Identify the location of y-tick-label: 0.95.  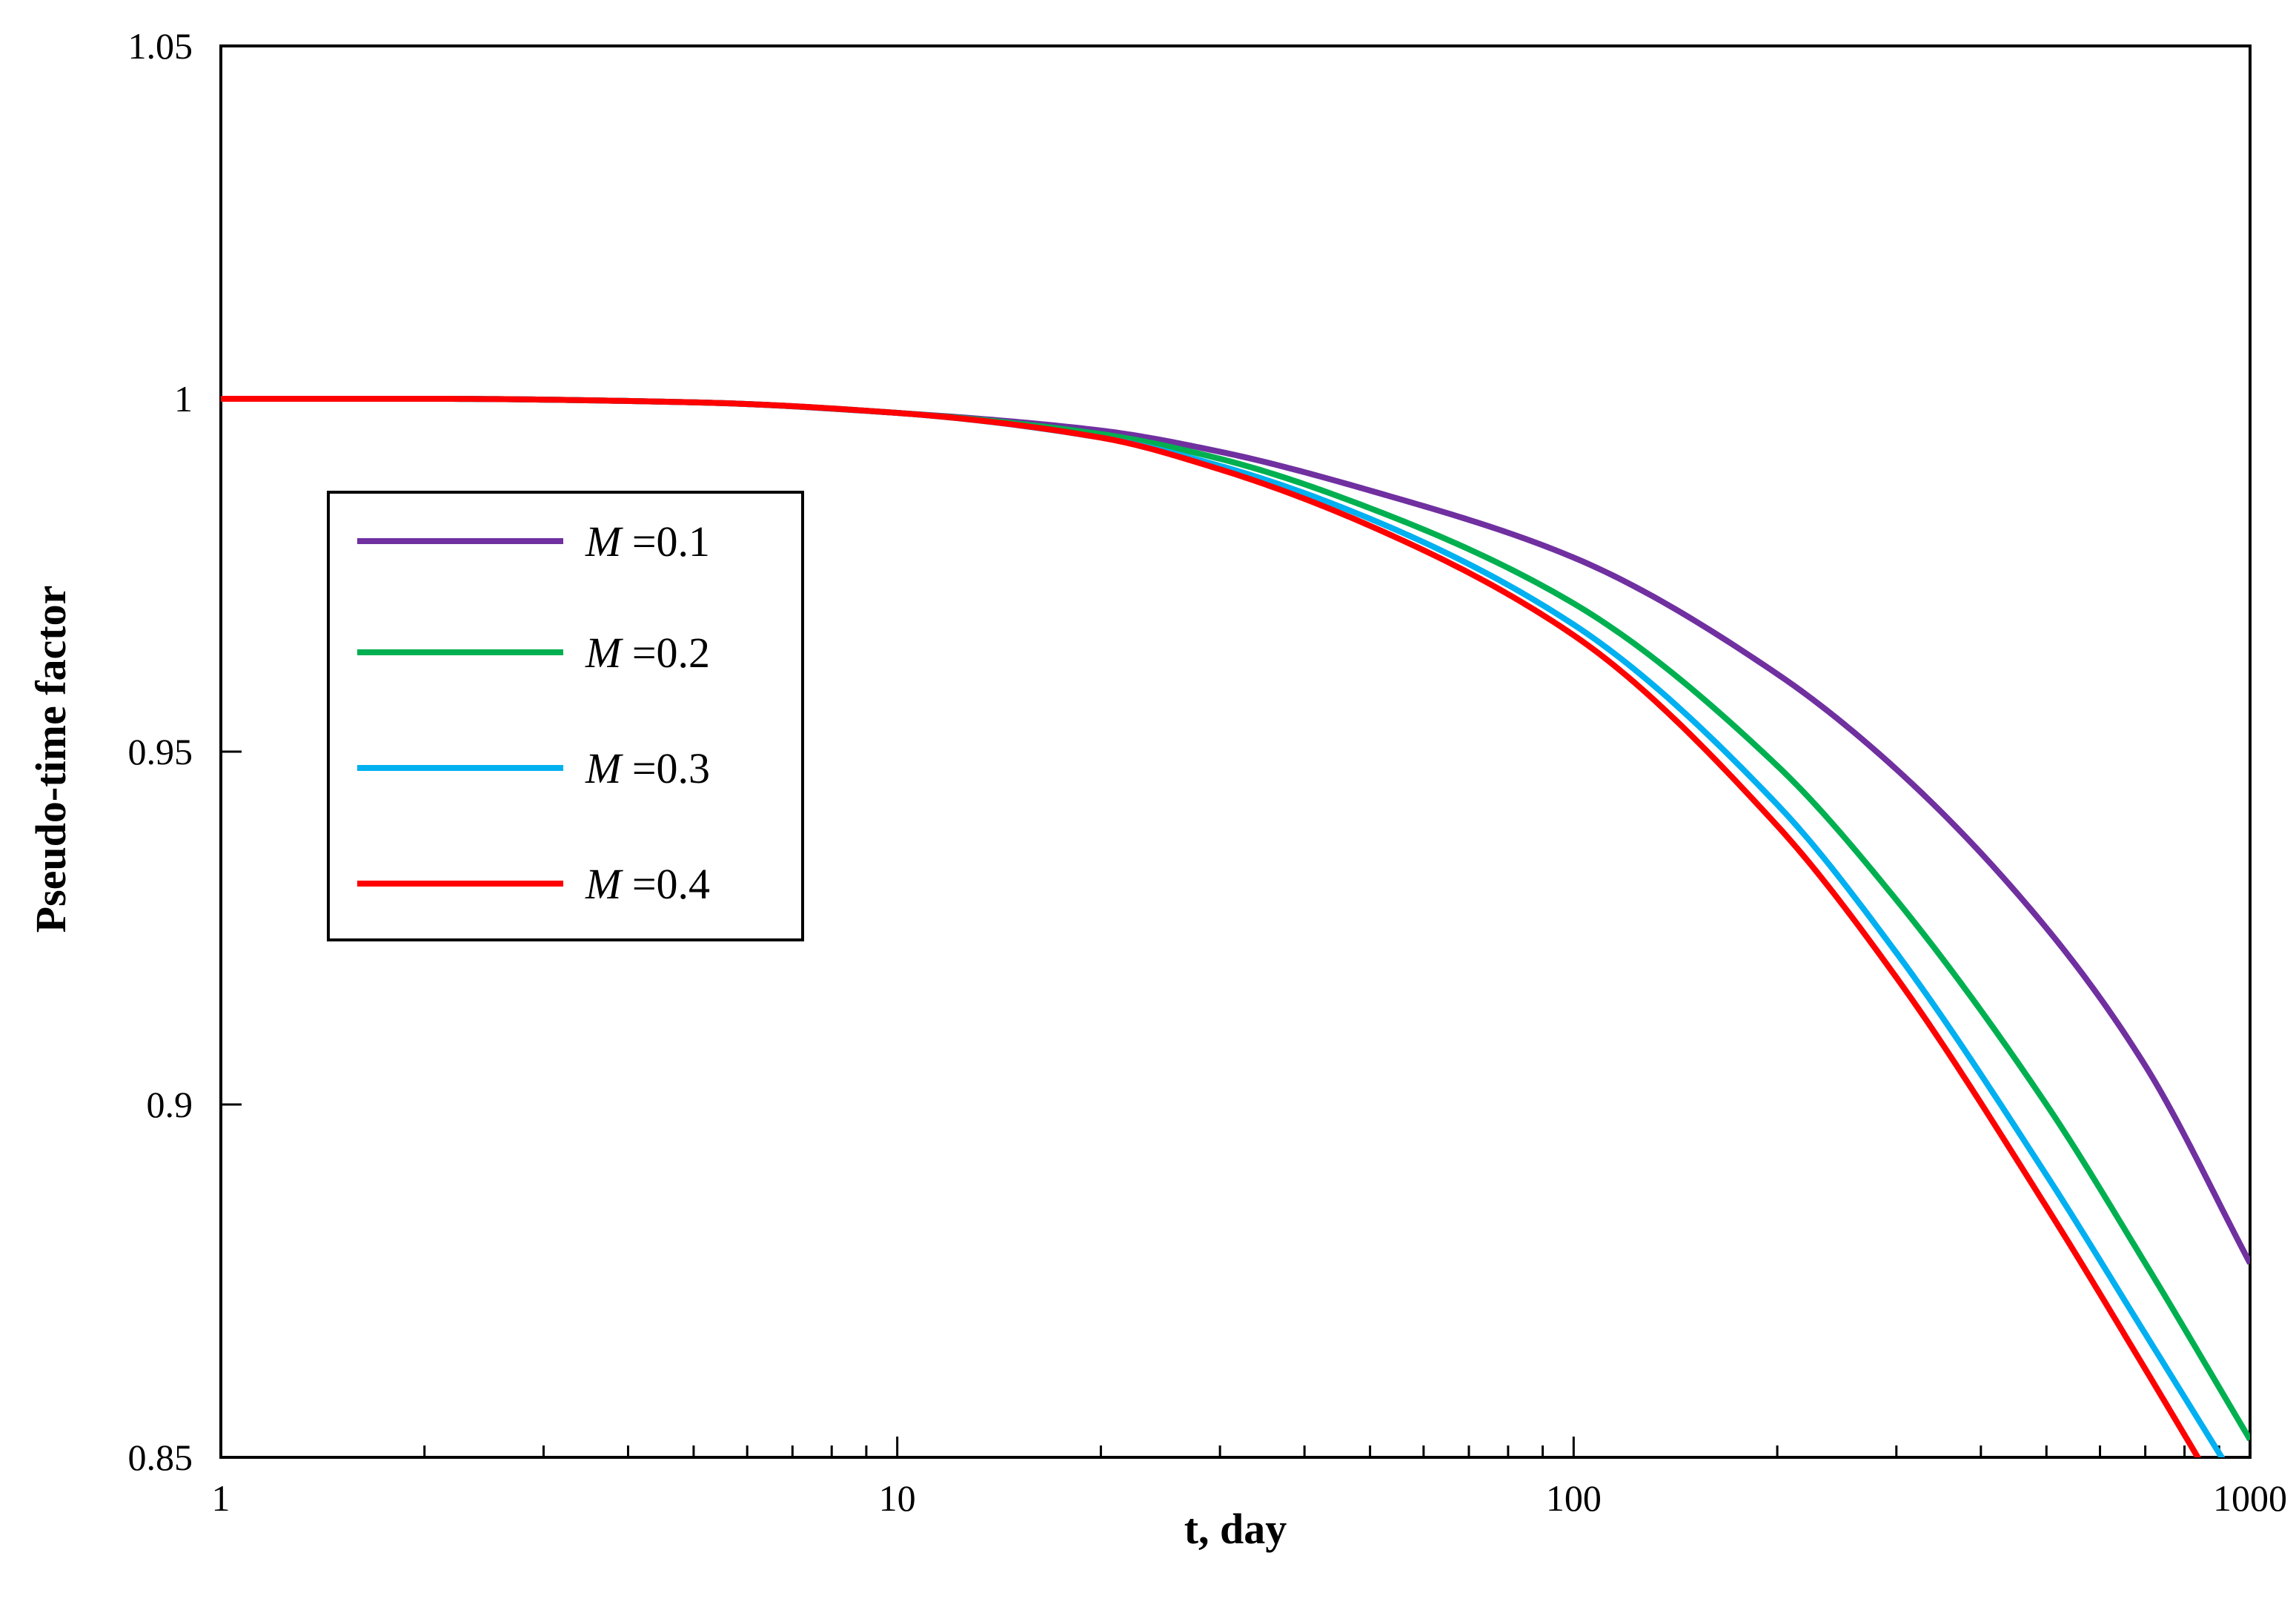
(160, 751).